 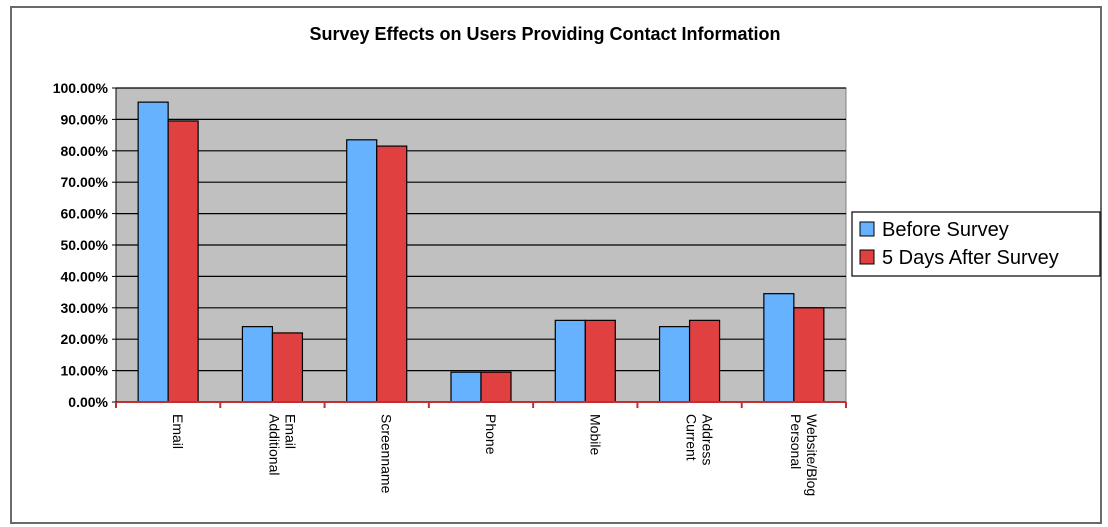 I want to click on y-tick-label: 10.00%, so click(x=85, y=371).